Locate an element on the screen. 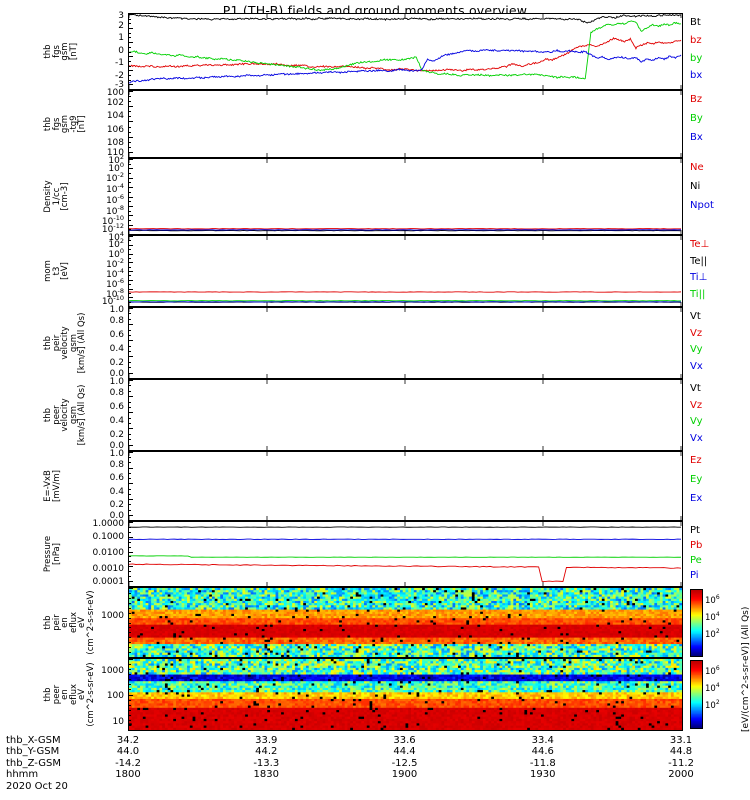 The width and height of the screenshot is (750, 800). panel-fgs-gsm-bt is located at coordinates (405, 51).